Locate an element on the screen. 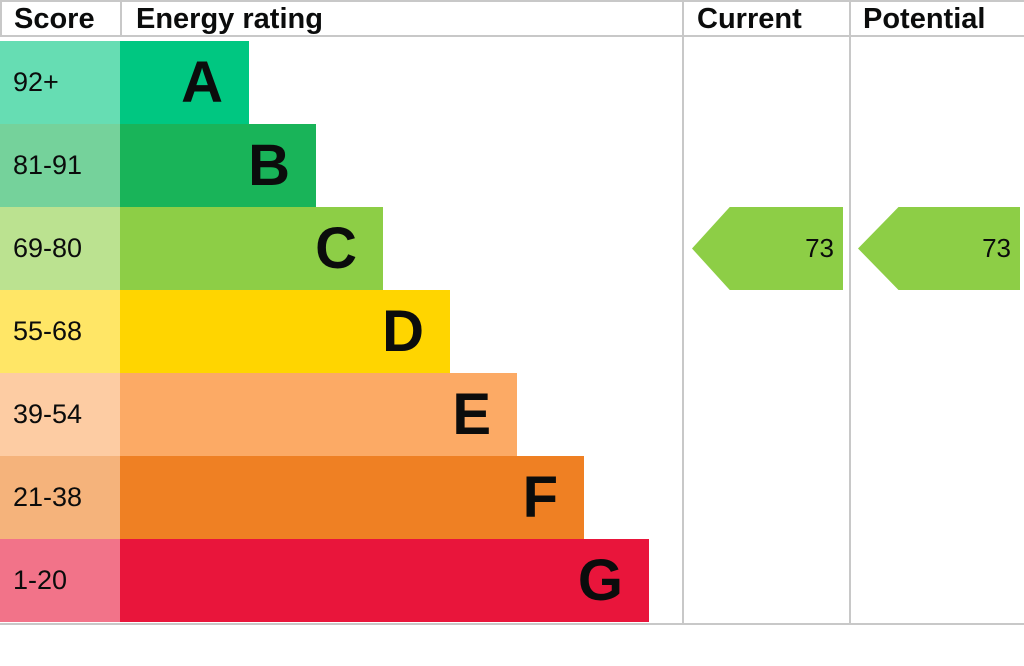 The height and width of the screenshot is (666, 1024). band-row-a: 92+ A is located at coordinates (512, 82).